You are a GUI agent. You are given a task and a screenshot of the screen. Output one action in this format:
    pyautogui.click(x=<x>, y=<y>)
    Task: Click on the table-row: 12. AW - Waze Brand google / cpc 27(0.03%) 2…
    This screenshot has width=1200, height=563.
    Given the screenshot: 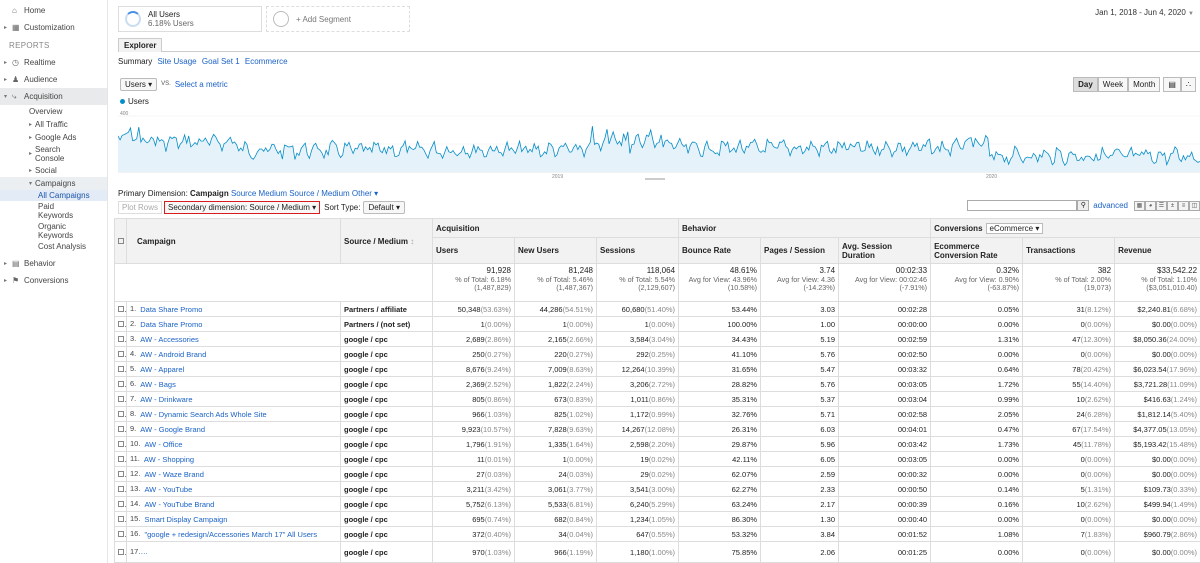 What is the action you would take?
    pyautogui.click(x=657, y=474)
    